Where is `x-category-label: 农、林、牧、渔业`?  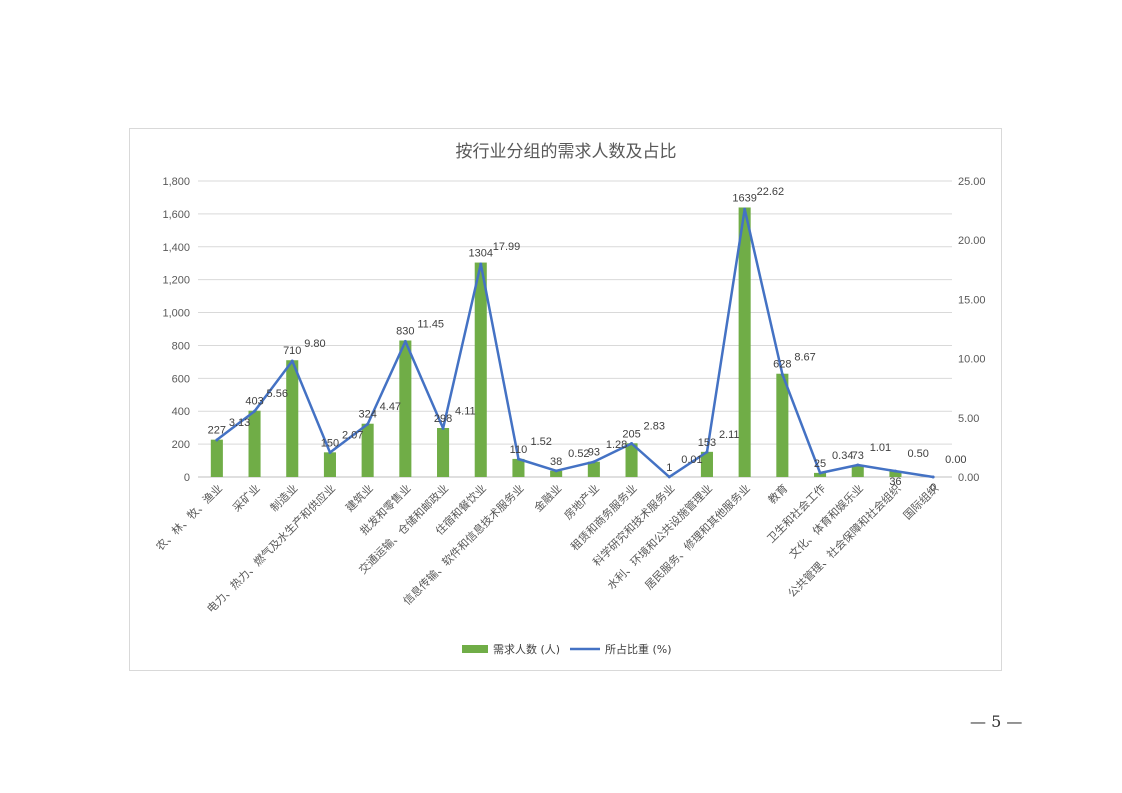
x-category-label: 农、林、牧、渔业 is located at coordinates (189, 517).